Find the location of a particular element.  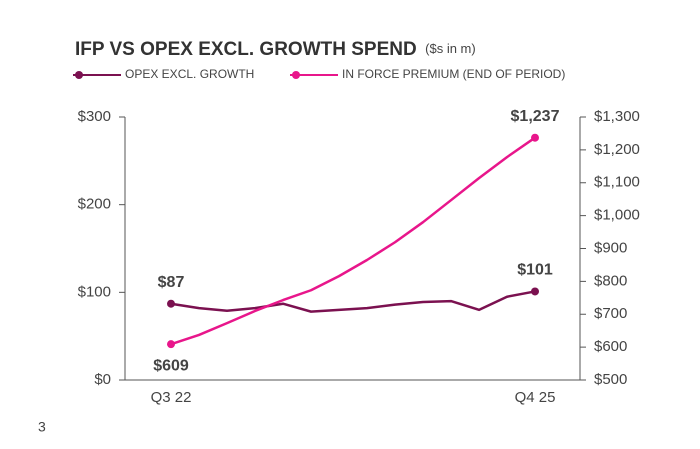

page-number: 3 is located at coordinates (42, 427).